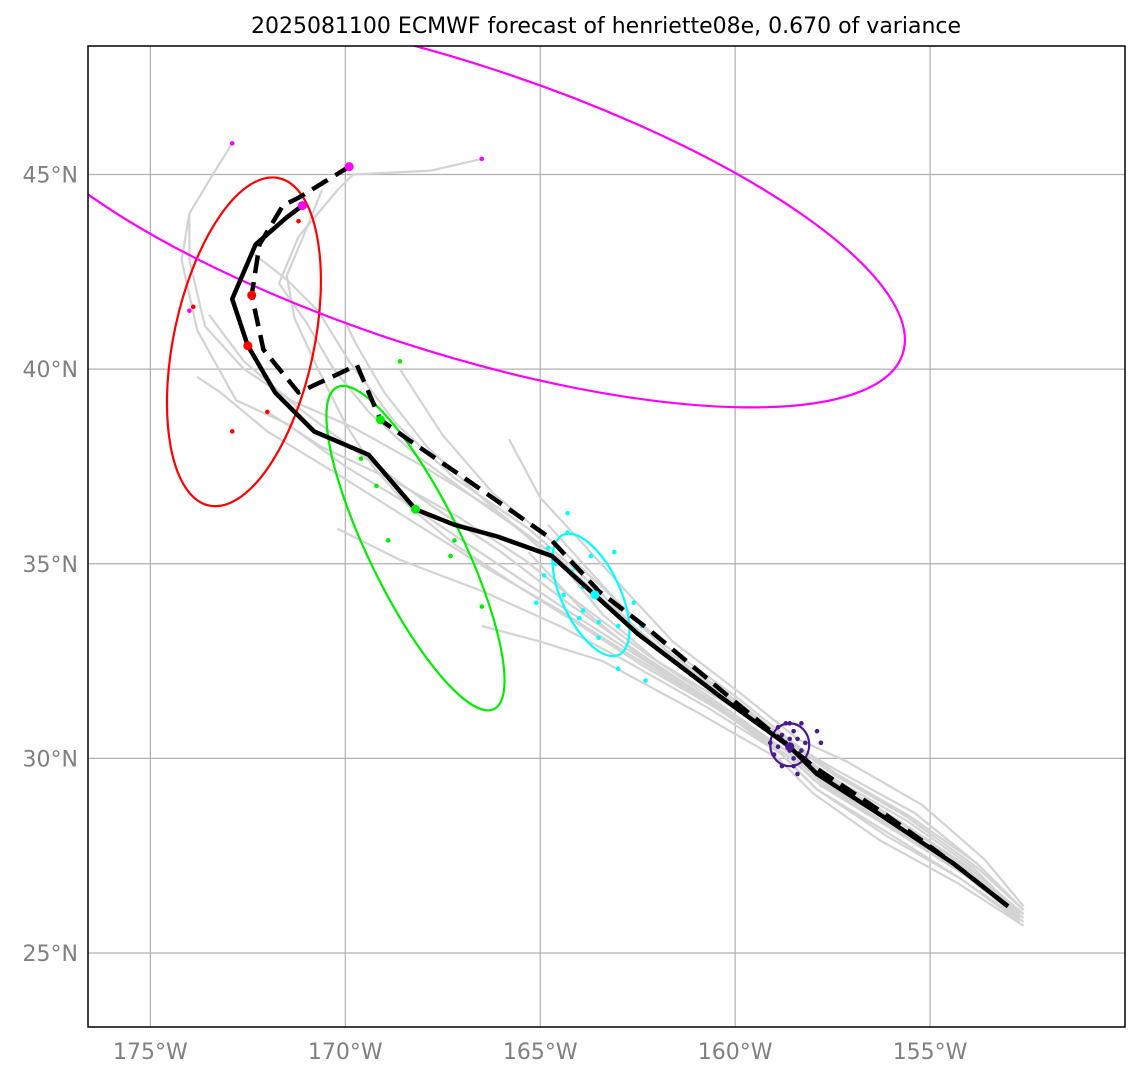 The width and height of the screenshot is (1139, 1077). I want to click on y-tick-label: 40°N, so click(50, 370).